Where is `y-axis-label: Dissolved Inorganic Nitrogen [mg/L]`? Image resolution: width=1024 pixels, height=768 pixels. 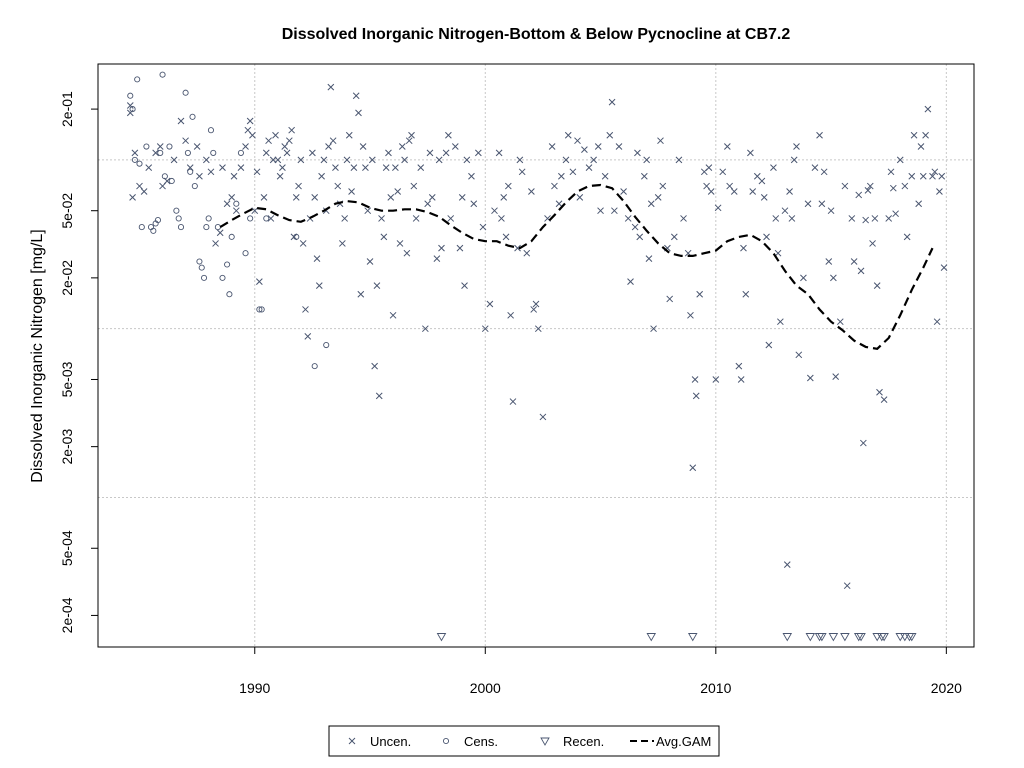
y-axis-label: Dissolved Inorganic Nitrogen [mg/L] is located at coordinates (37, 355).